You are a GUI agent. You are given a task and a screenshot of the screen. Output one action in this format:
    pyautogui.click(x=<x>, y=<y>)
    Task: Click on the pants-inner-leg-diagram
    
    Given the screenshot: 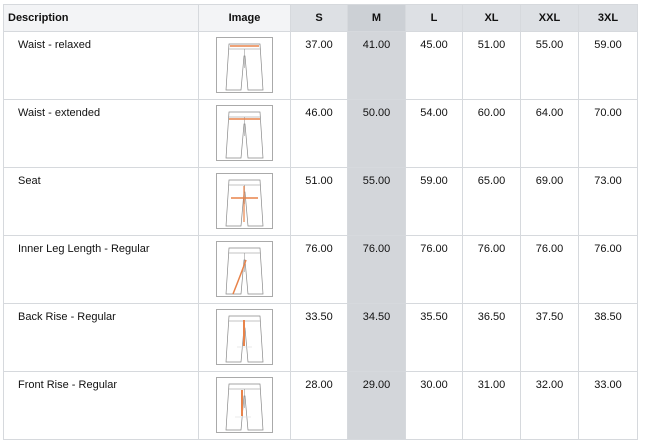 What is the action you would take?
    pyautogui.click(x=244, y=269)
    